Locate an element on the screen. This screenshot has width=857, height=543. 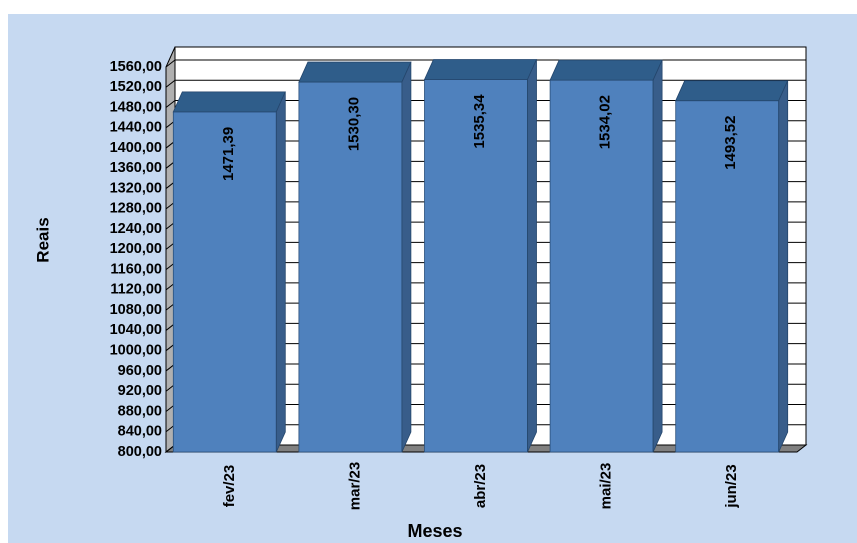
x-tick-label: jun/23 is located at coordinates (731, 486).